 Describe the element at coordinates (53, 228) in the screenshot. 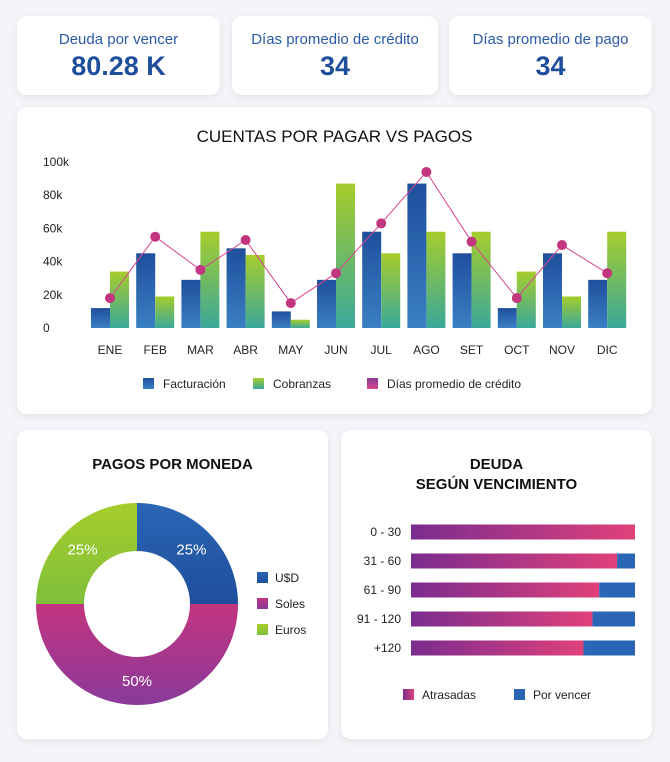

I see `y-tick-label: 60k` at that location.